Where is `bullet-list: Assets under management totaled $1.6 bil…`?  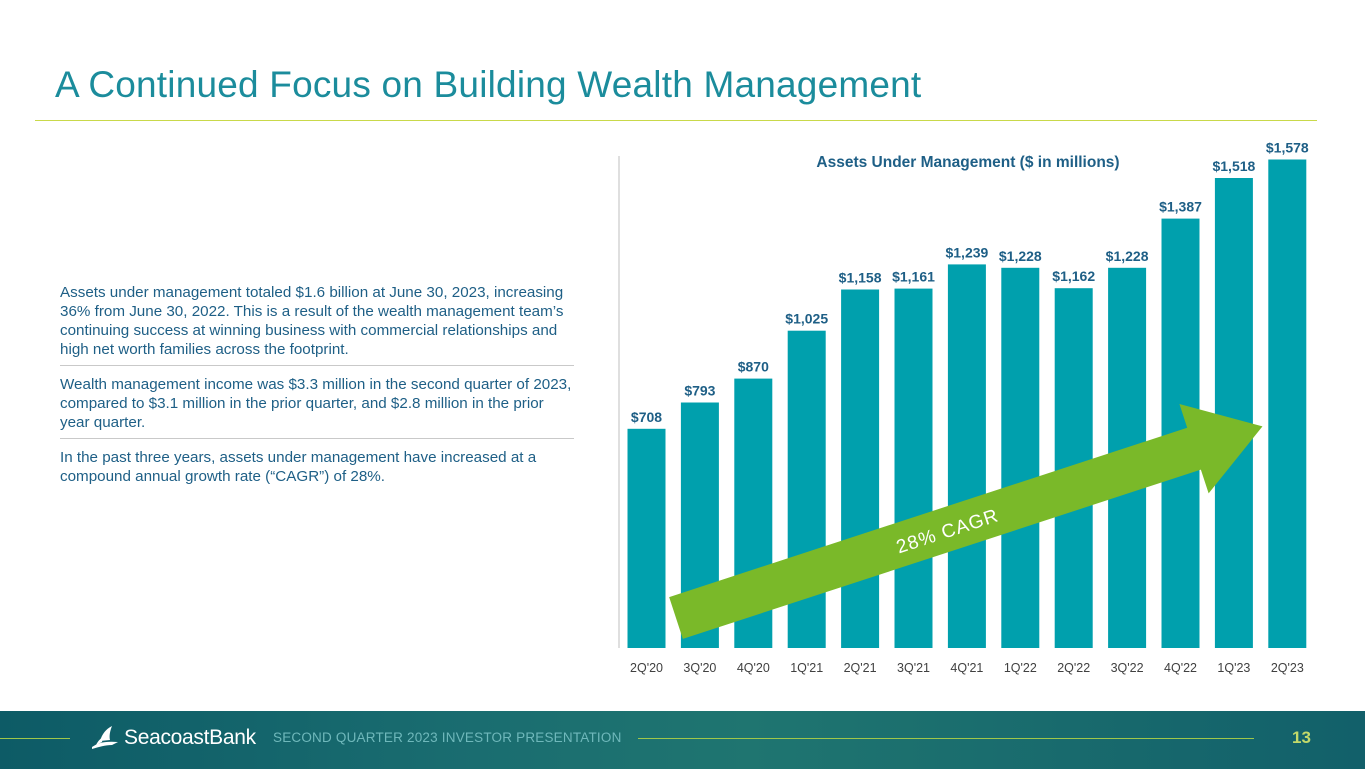
bullet-list: Assets under management totaled $1.6 bil… is located at coordinates (317, 387).